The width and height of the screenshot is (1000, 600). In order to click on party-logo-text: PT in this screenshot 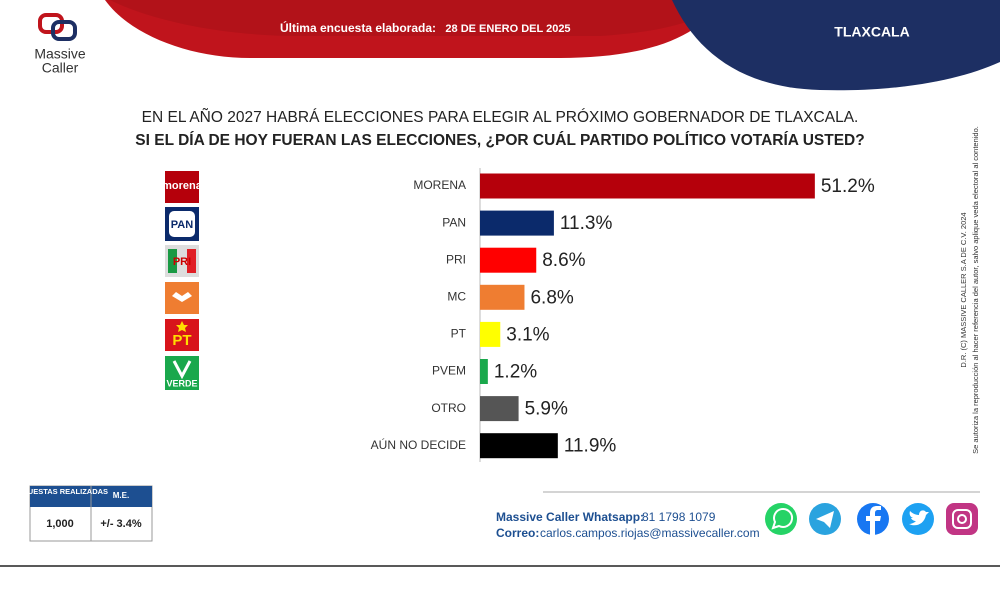, I will do `click(181, 340)`.